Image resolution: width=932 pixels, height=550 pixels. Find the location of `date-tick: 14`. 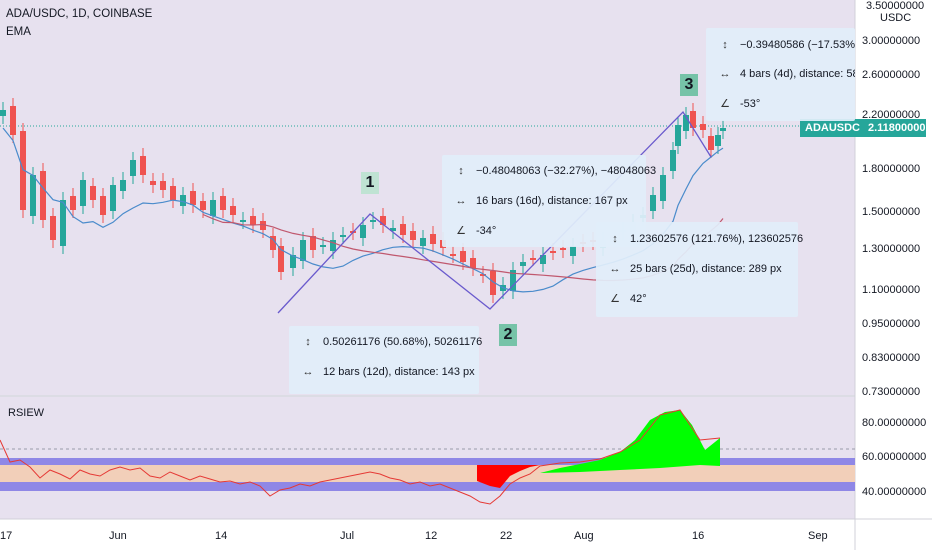

date-tick: 14 is located at coordinates (221, 536).